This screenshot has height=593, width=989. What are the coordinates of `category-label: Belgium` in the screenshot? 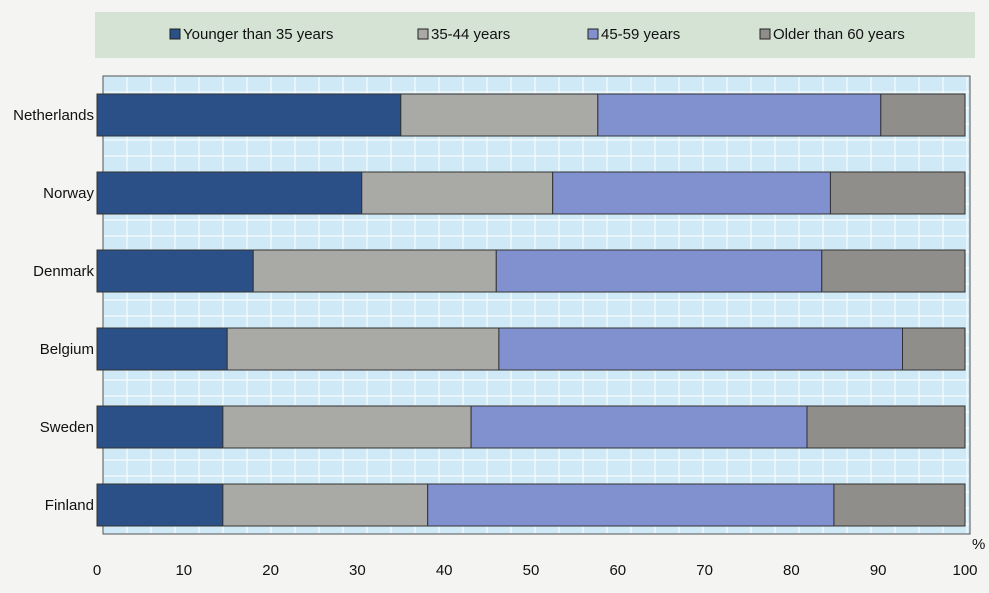 It's located at (67, 349).